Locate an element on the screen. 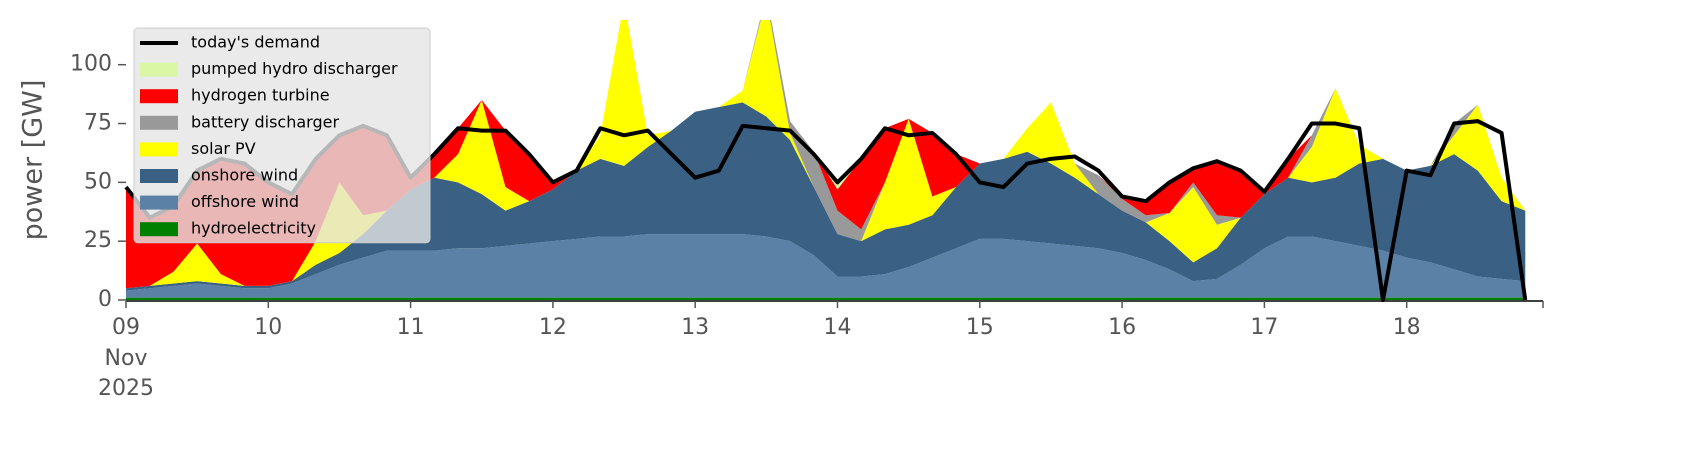 The width and height of the screenshot is (1706, 464). legend-label: onshore wind is located at coordinates (244, 175).